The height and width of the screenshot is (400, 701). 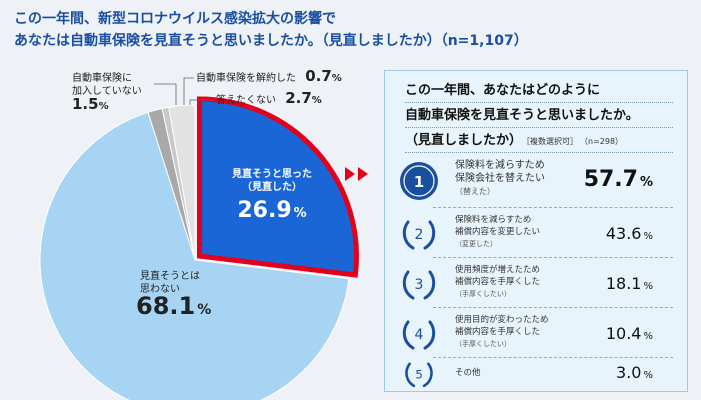 I want to click on rank-5-value-num: 3.0, so click(x=629, y=372).